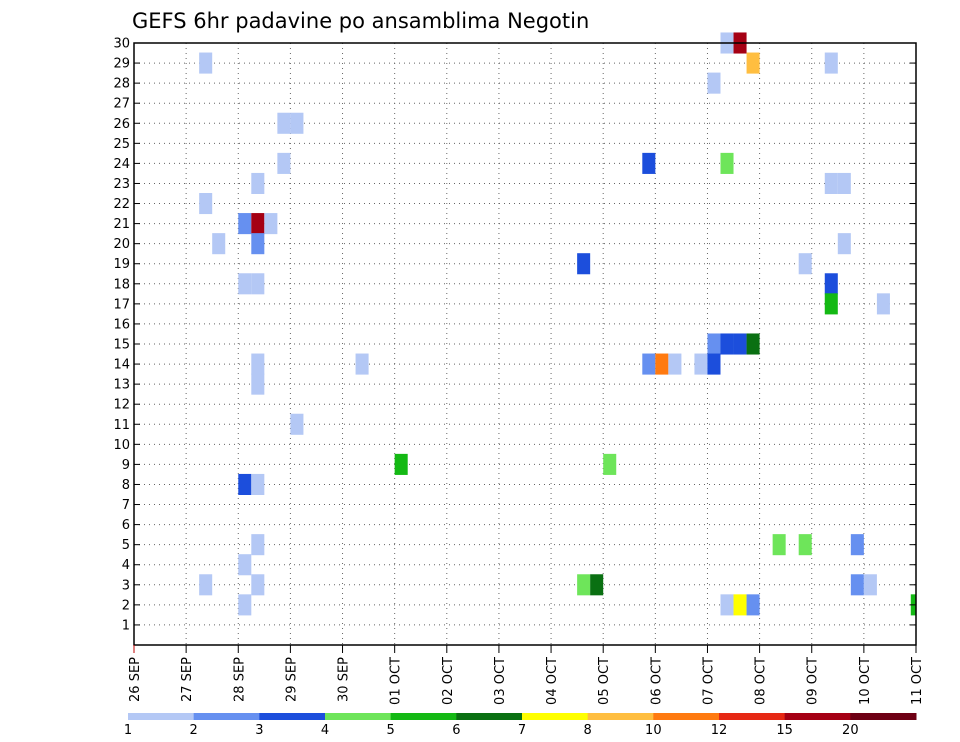  What do you see at coordinates (121, 144) in the screenshot?
I see `y-tick-label: 25` at bounding box center [121, 144].